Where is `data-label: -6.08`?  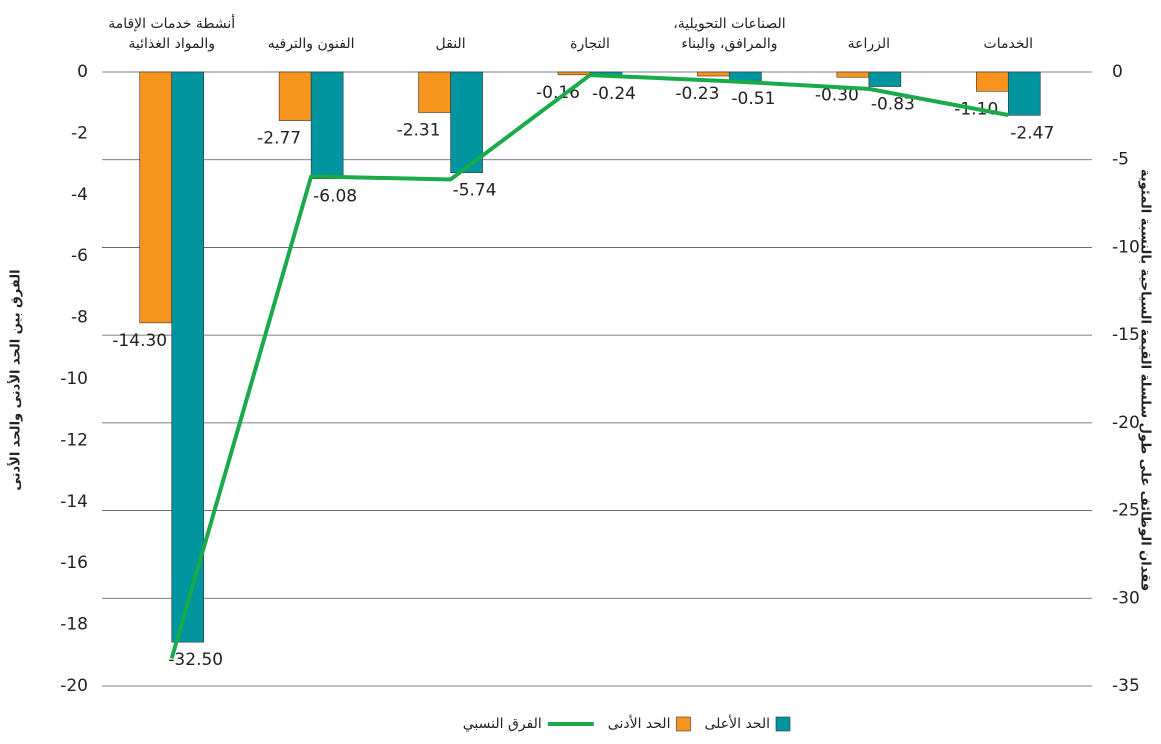 data-label: -6.08 is located at coordinates (335, 197).